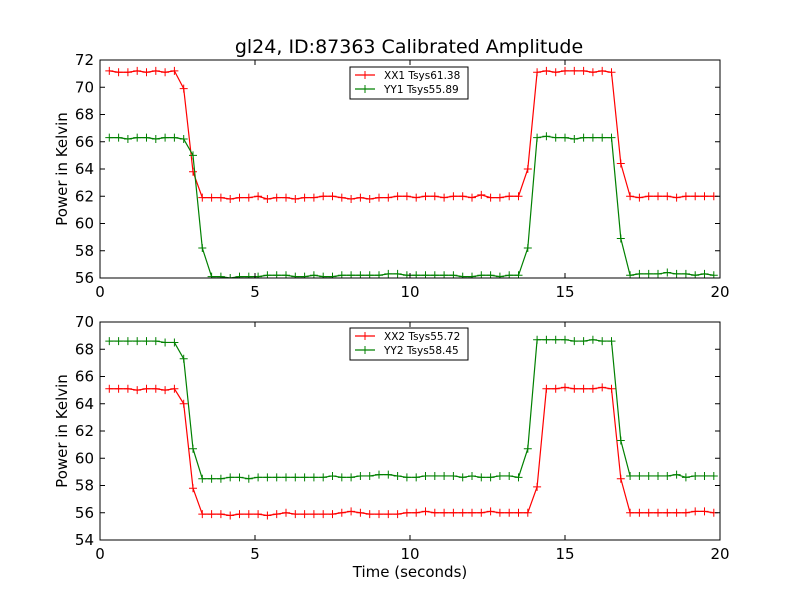 Image resolution: width=800 pixels, height=600 pixels. Describe the element at coordinates (84, 486) in the screenshot. I see `y-tick-label: 58` at that location.